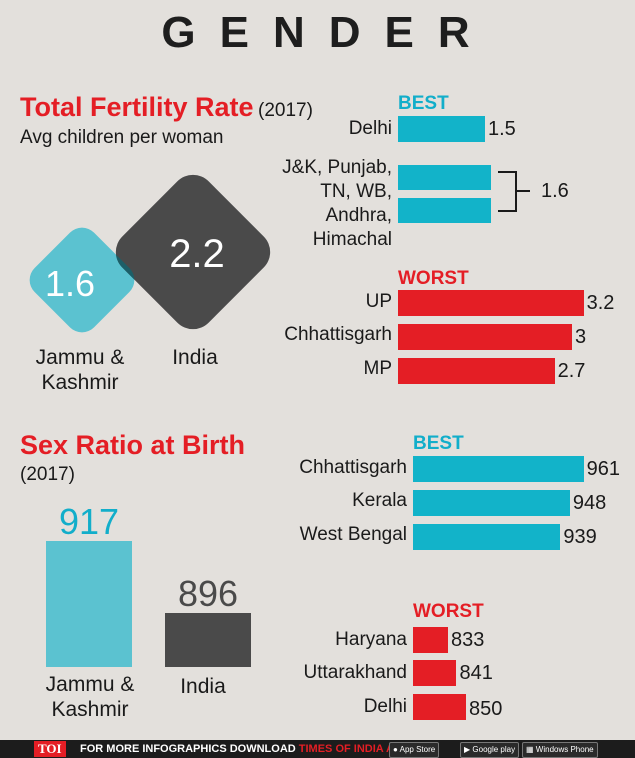 Image resolution: width=635 pixels, height=758 pixels. I want to click on apple-icon: ●, so click(395, 749).